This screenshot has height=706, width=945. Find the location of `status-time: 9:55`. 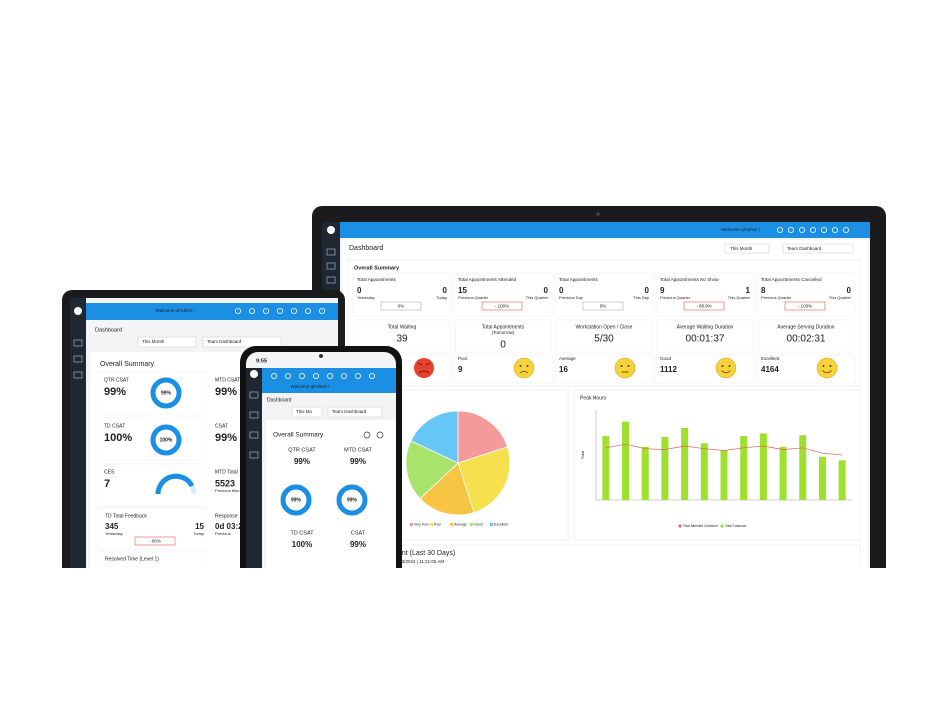

status-time: 9:55 is located at coordinates (261, 361).